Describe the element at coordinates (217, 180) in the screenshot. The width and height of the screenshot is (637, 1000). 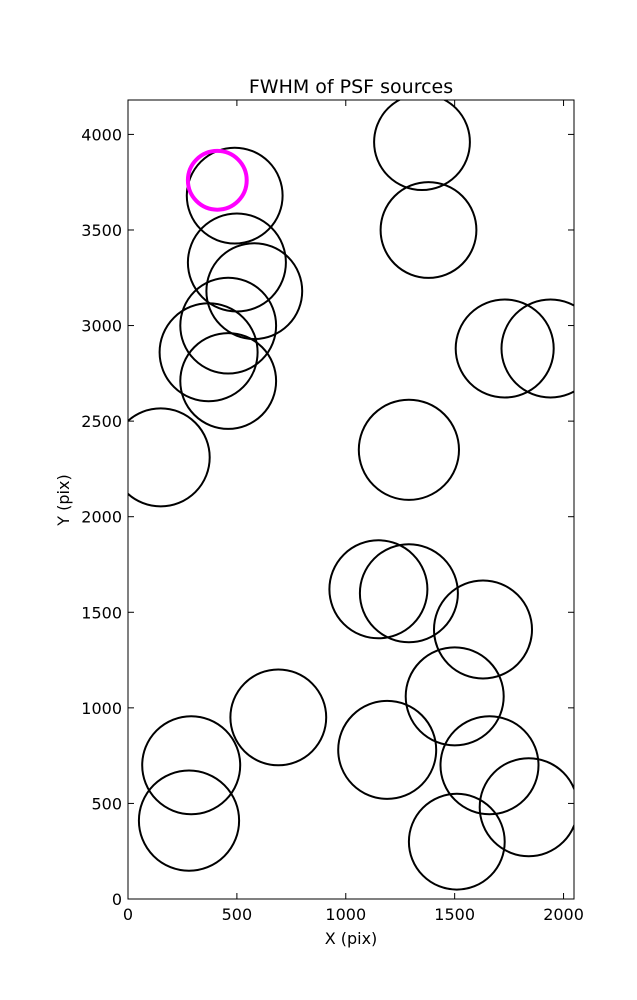
I see `highlighted-source-circle` at that location.